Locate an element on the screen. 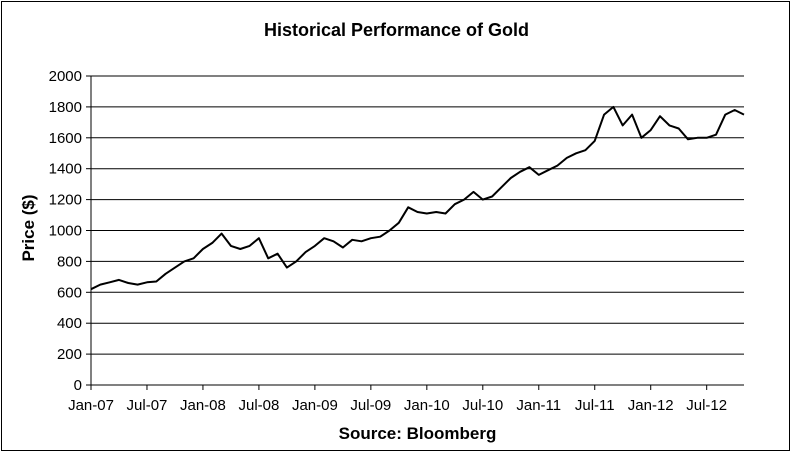  y-tick-label: 1600 is located at coordinates (65, 138).